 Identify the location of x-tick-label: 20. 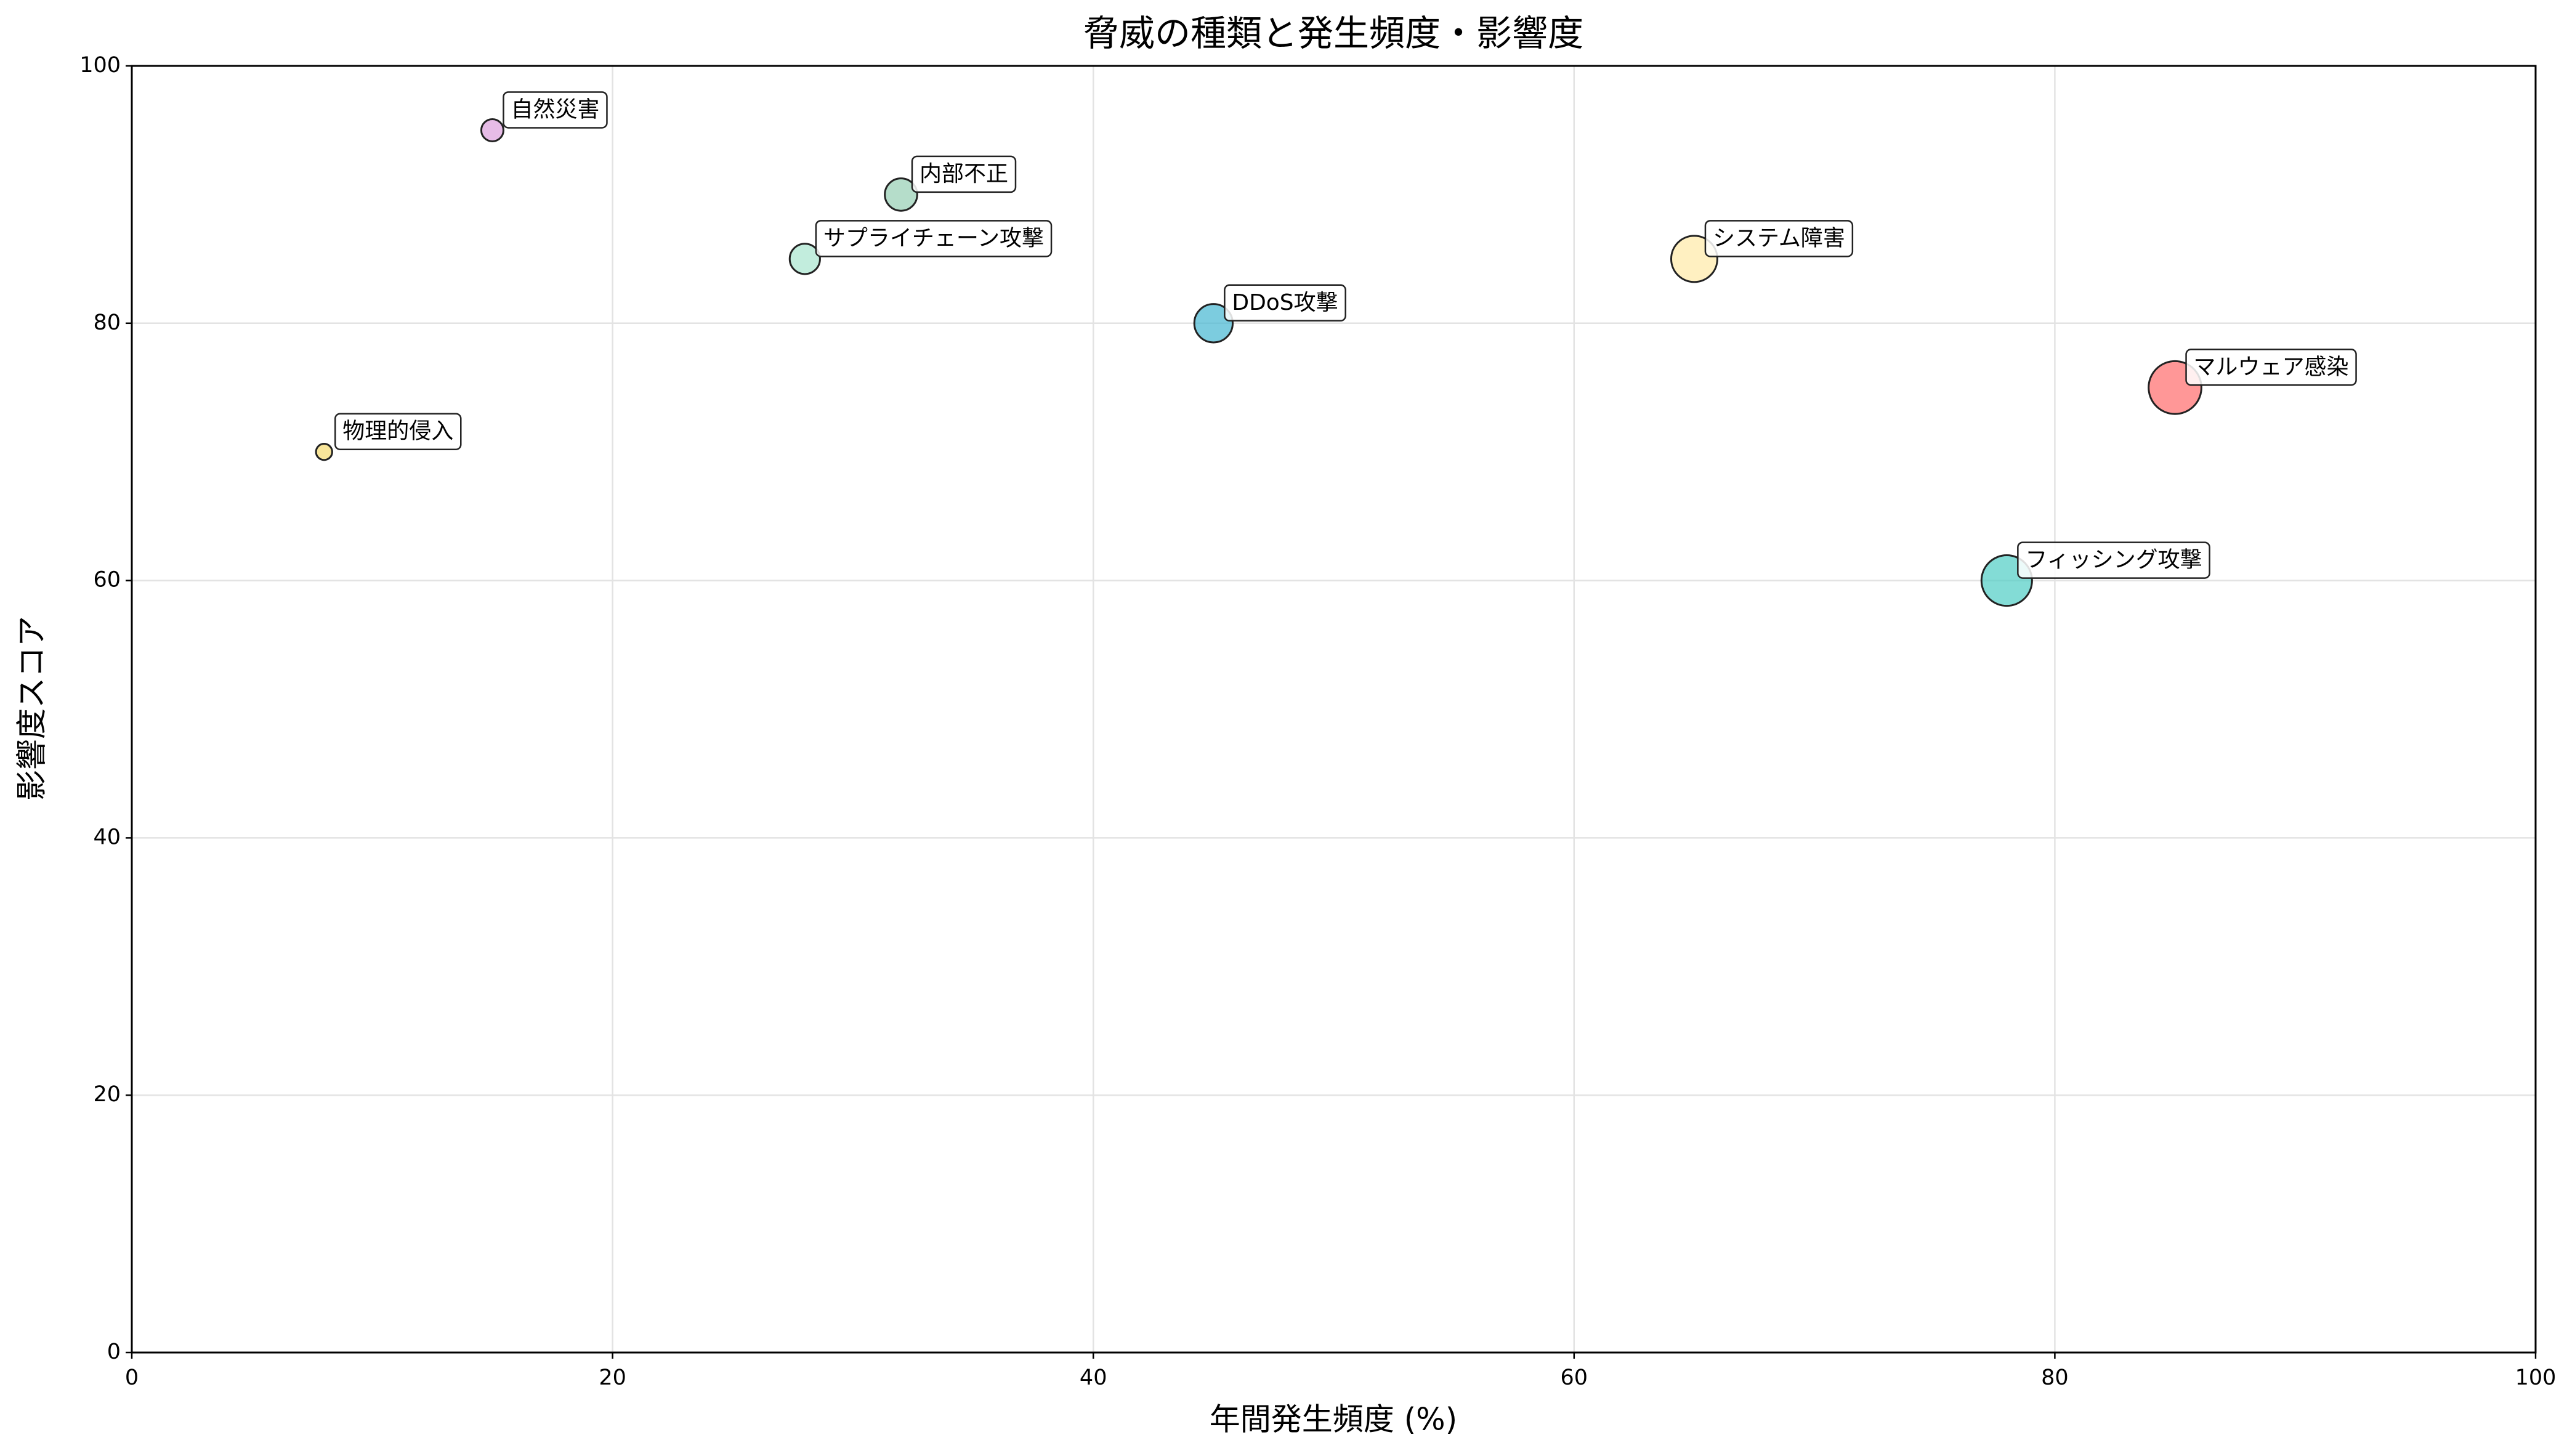
(612, 1377).